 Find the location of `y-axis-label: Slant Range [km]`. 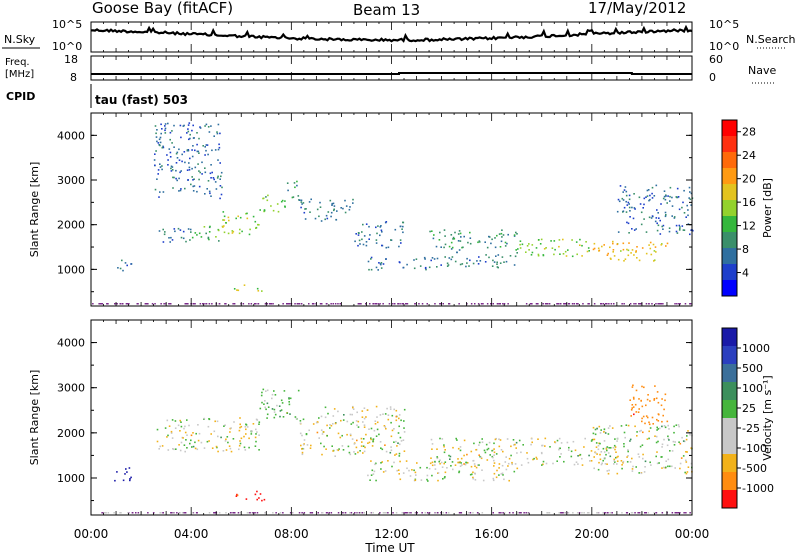

y-axis-label: Slant Range [km] is located at coordinates (34, 210).